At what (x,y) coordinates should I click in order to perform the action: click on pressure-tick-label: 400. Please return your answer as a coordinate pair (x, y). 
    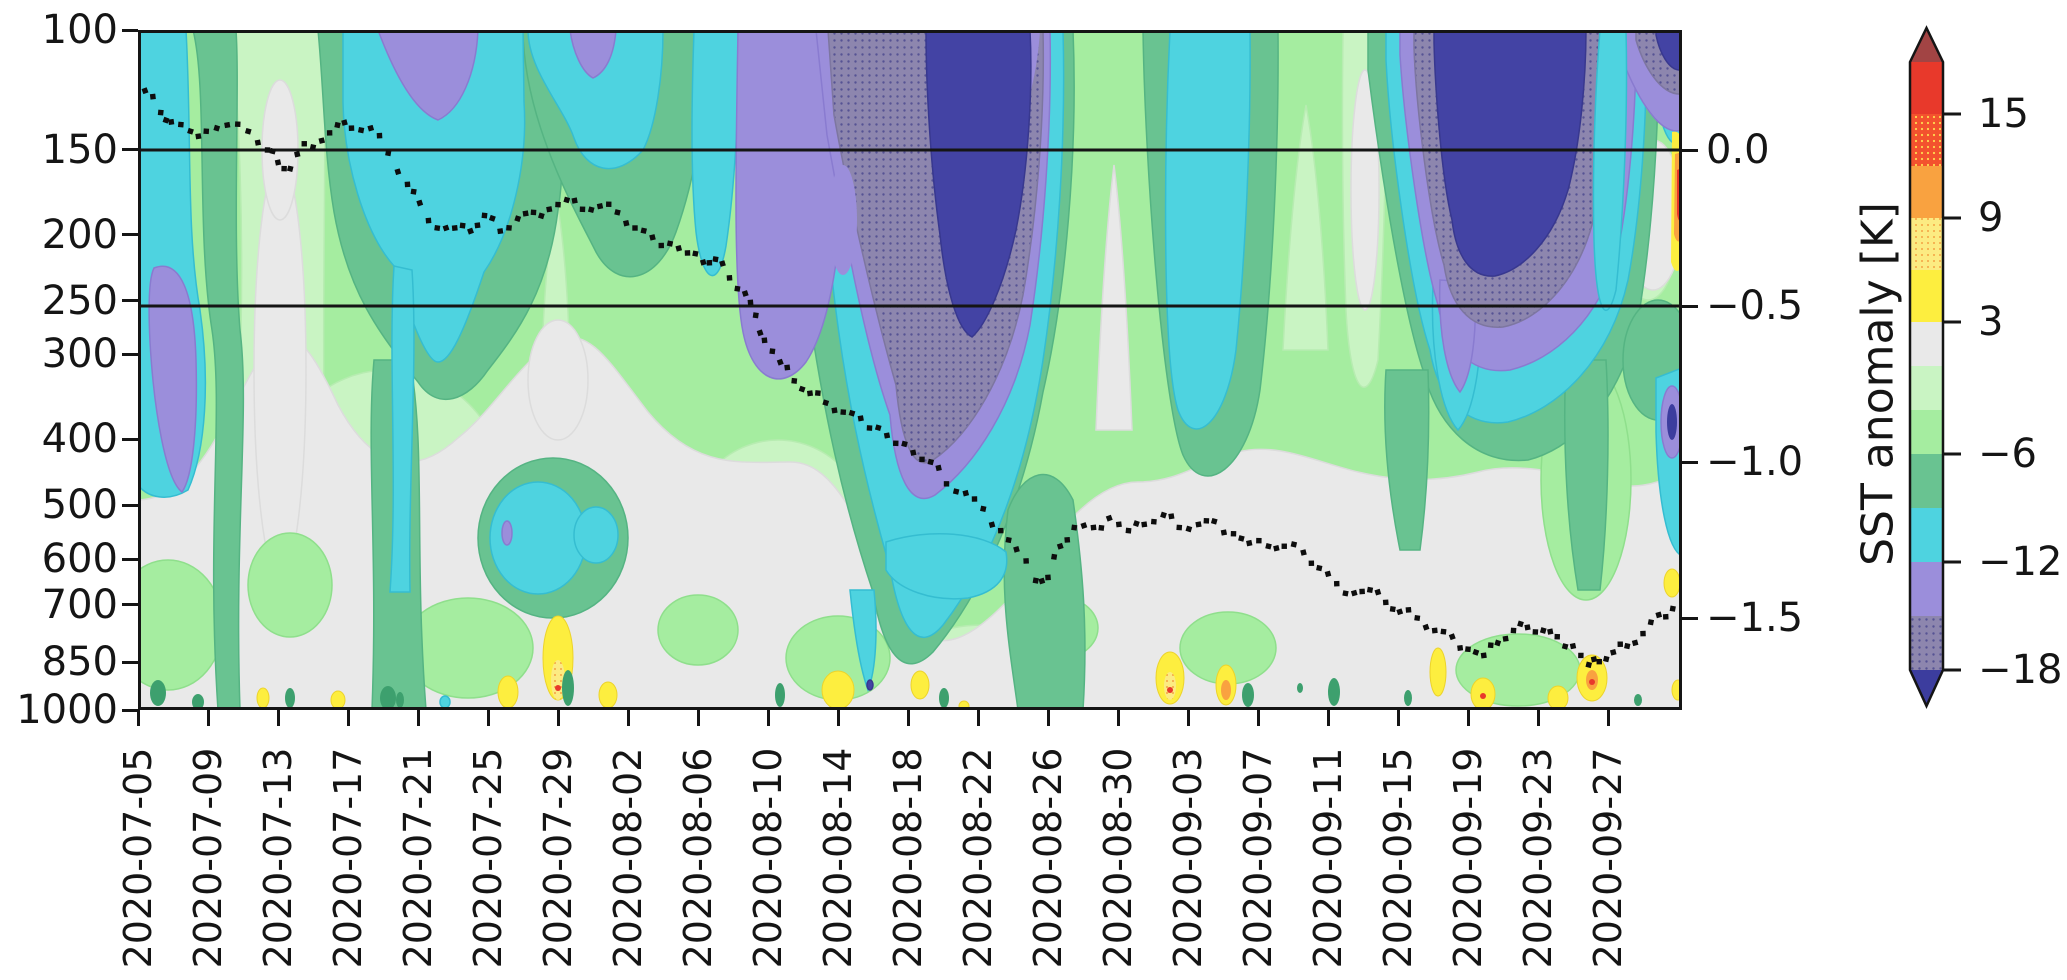
    Looking at the image, I should click on (79, 439).